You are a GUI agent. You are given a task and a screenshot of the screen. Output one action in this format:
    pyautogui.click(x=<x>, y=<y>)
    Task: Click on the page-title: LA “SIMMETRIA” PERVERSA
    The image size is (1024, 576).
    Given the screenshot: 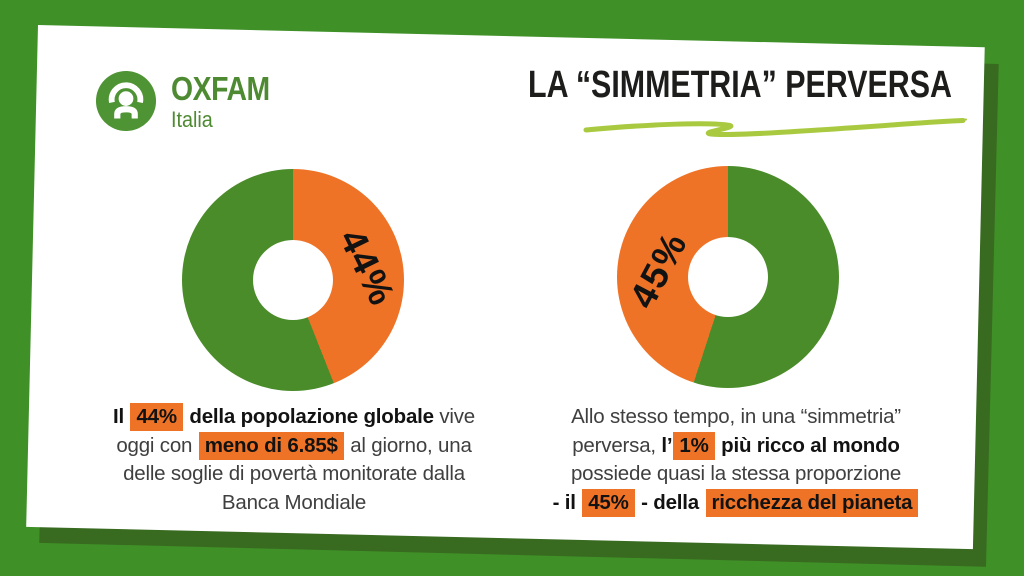 What is the action you would take?
    pyautogui.click(x=740, y=85)
    